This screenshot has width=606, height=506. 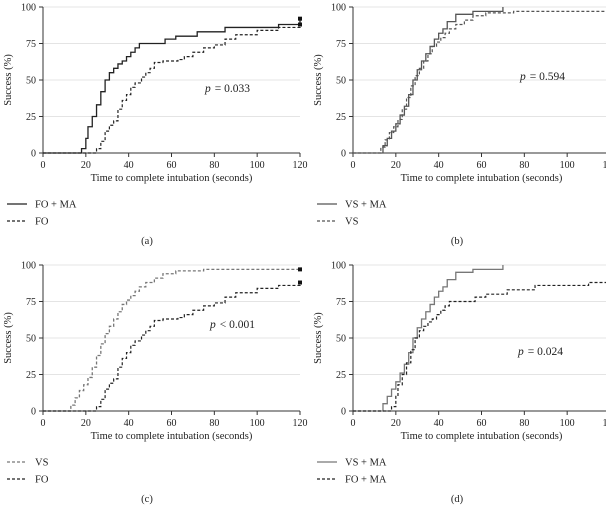 What do you see at coordinates (147, 241) in the screenshot?
I see `panel-label: (a)` at bounding box center [147, 241].